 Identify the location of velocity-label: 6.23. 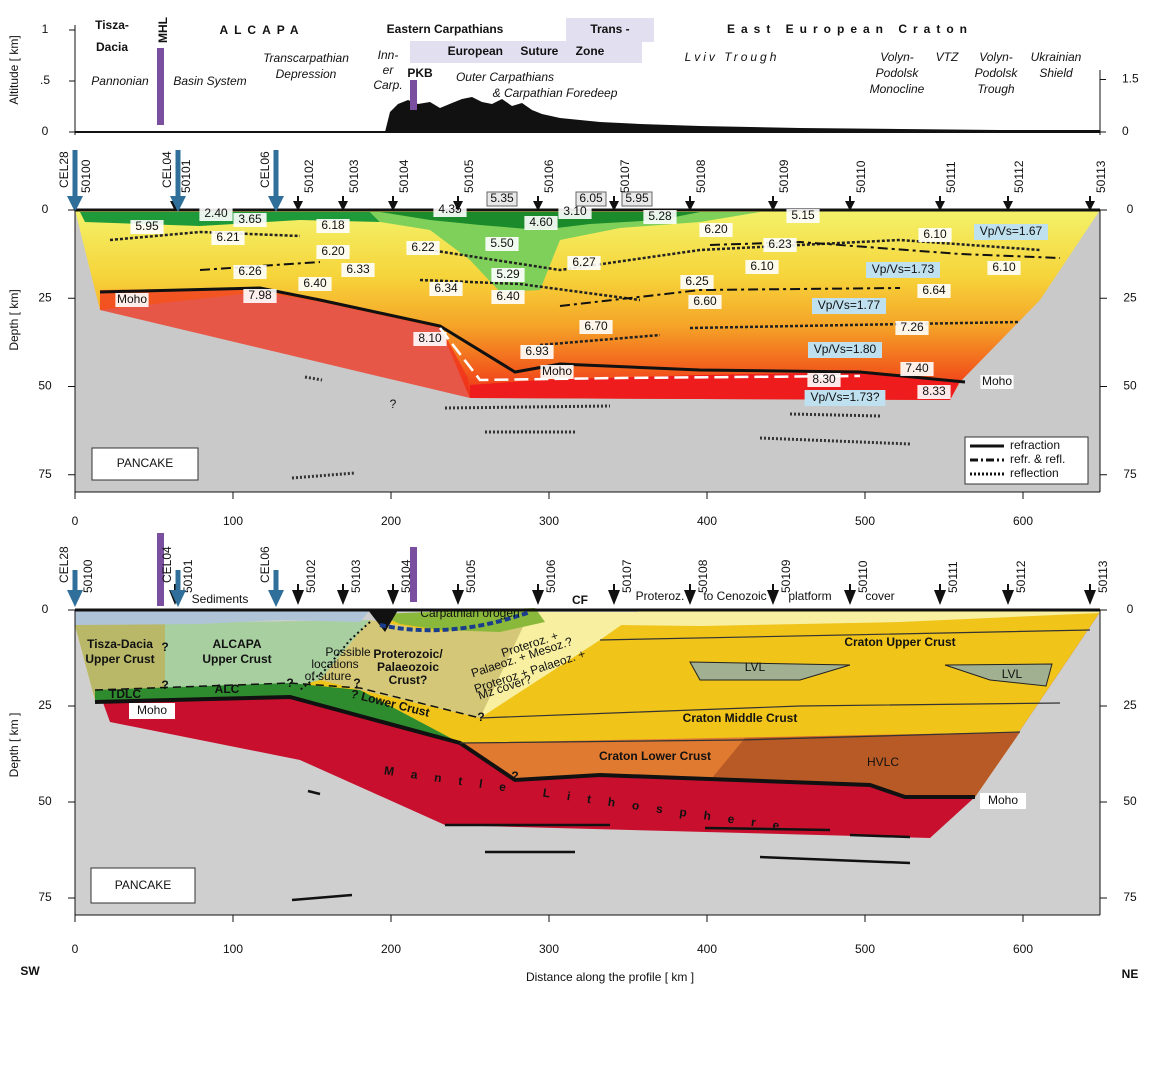
(780, 244).